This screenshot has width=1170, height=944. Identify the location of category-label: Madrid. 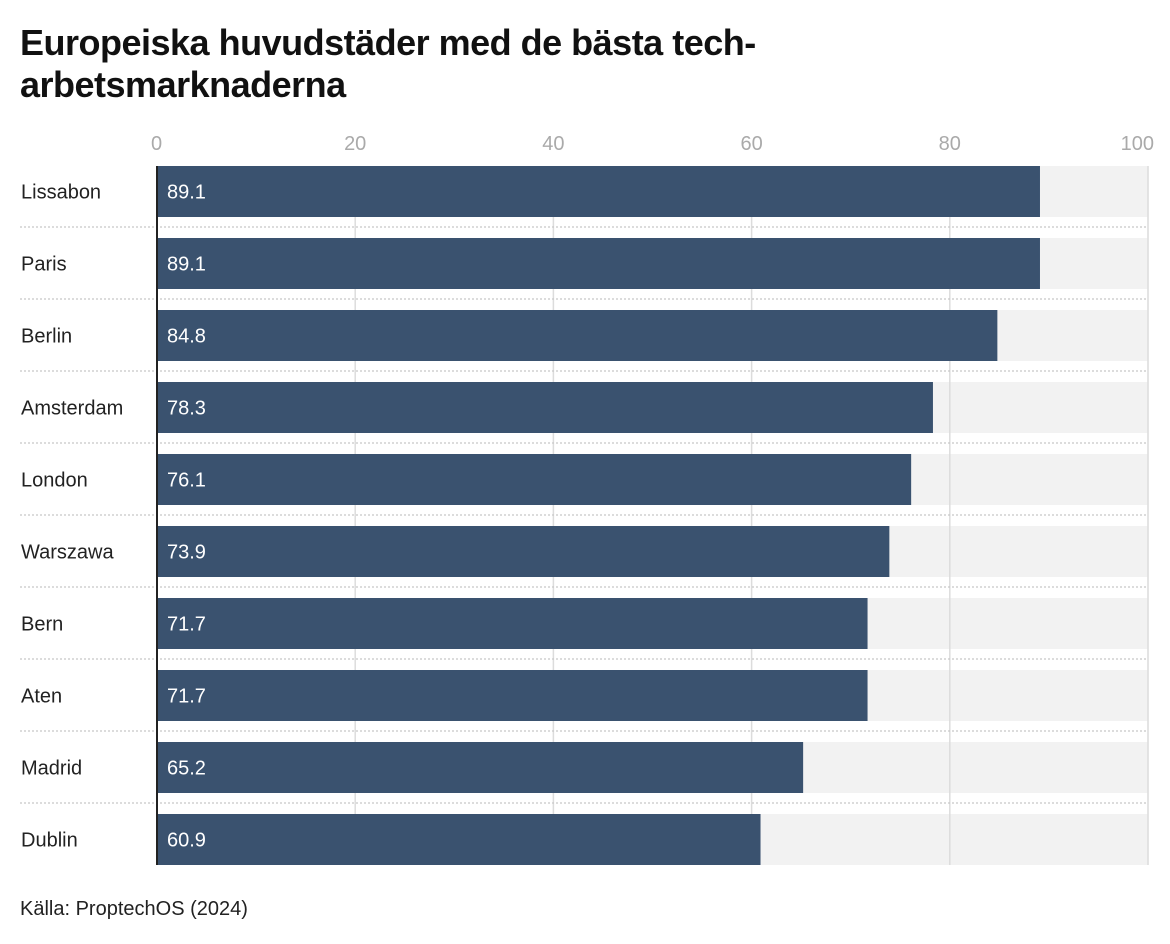
(51, 769).